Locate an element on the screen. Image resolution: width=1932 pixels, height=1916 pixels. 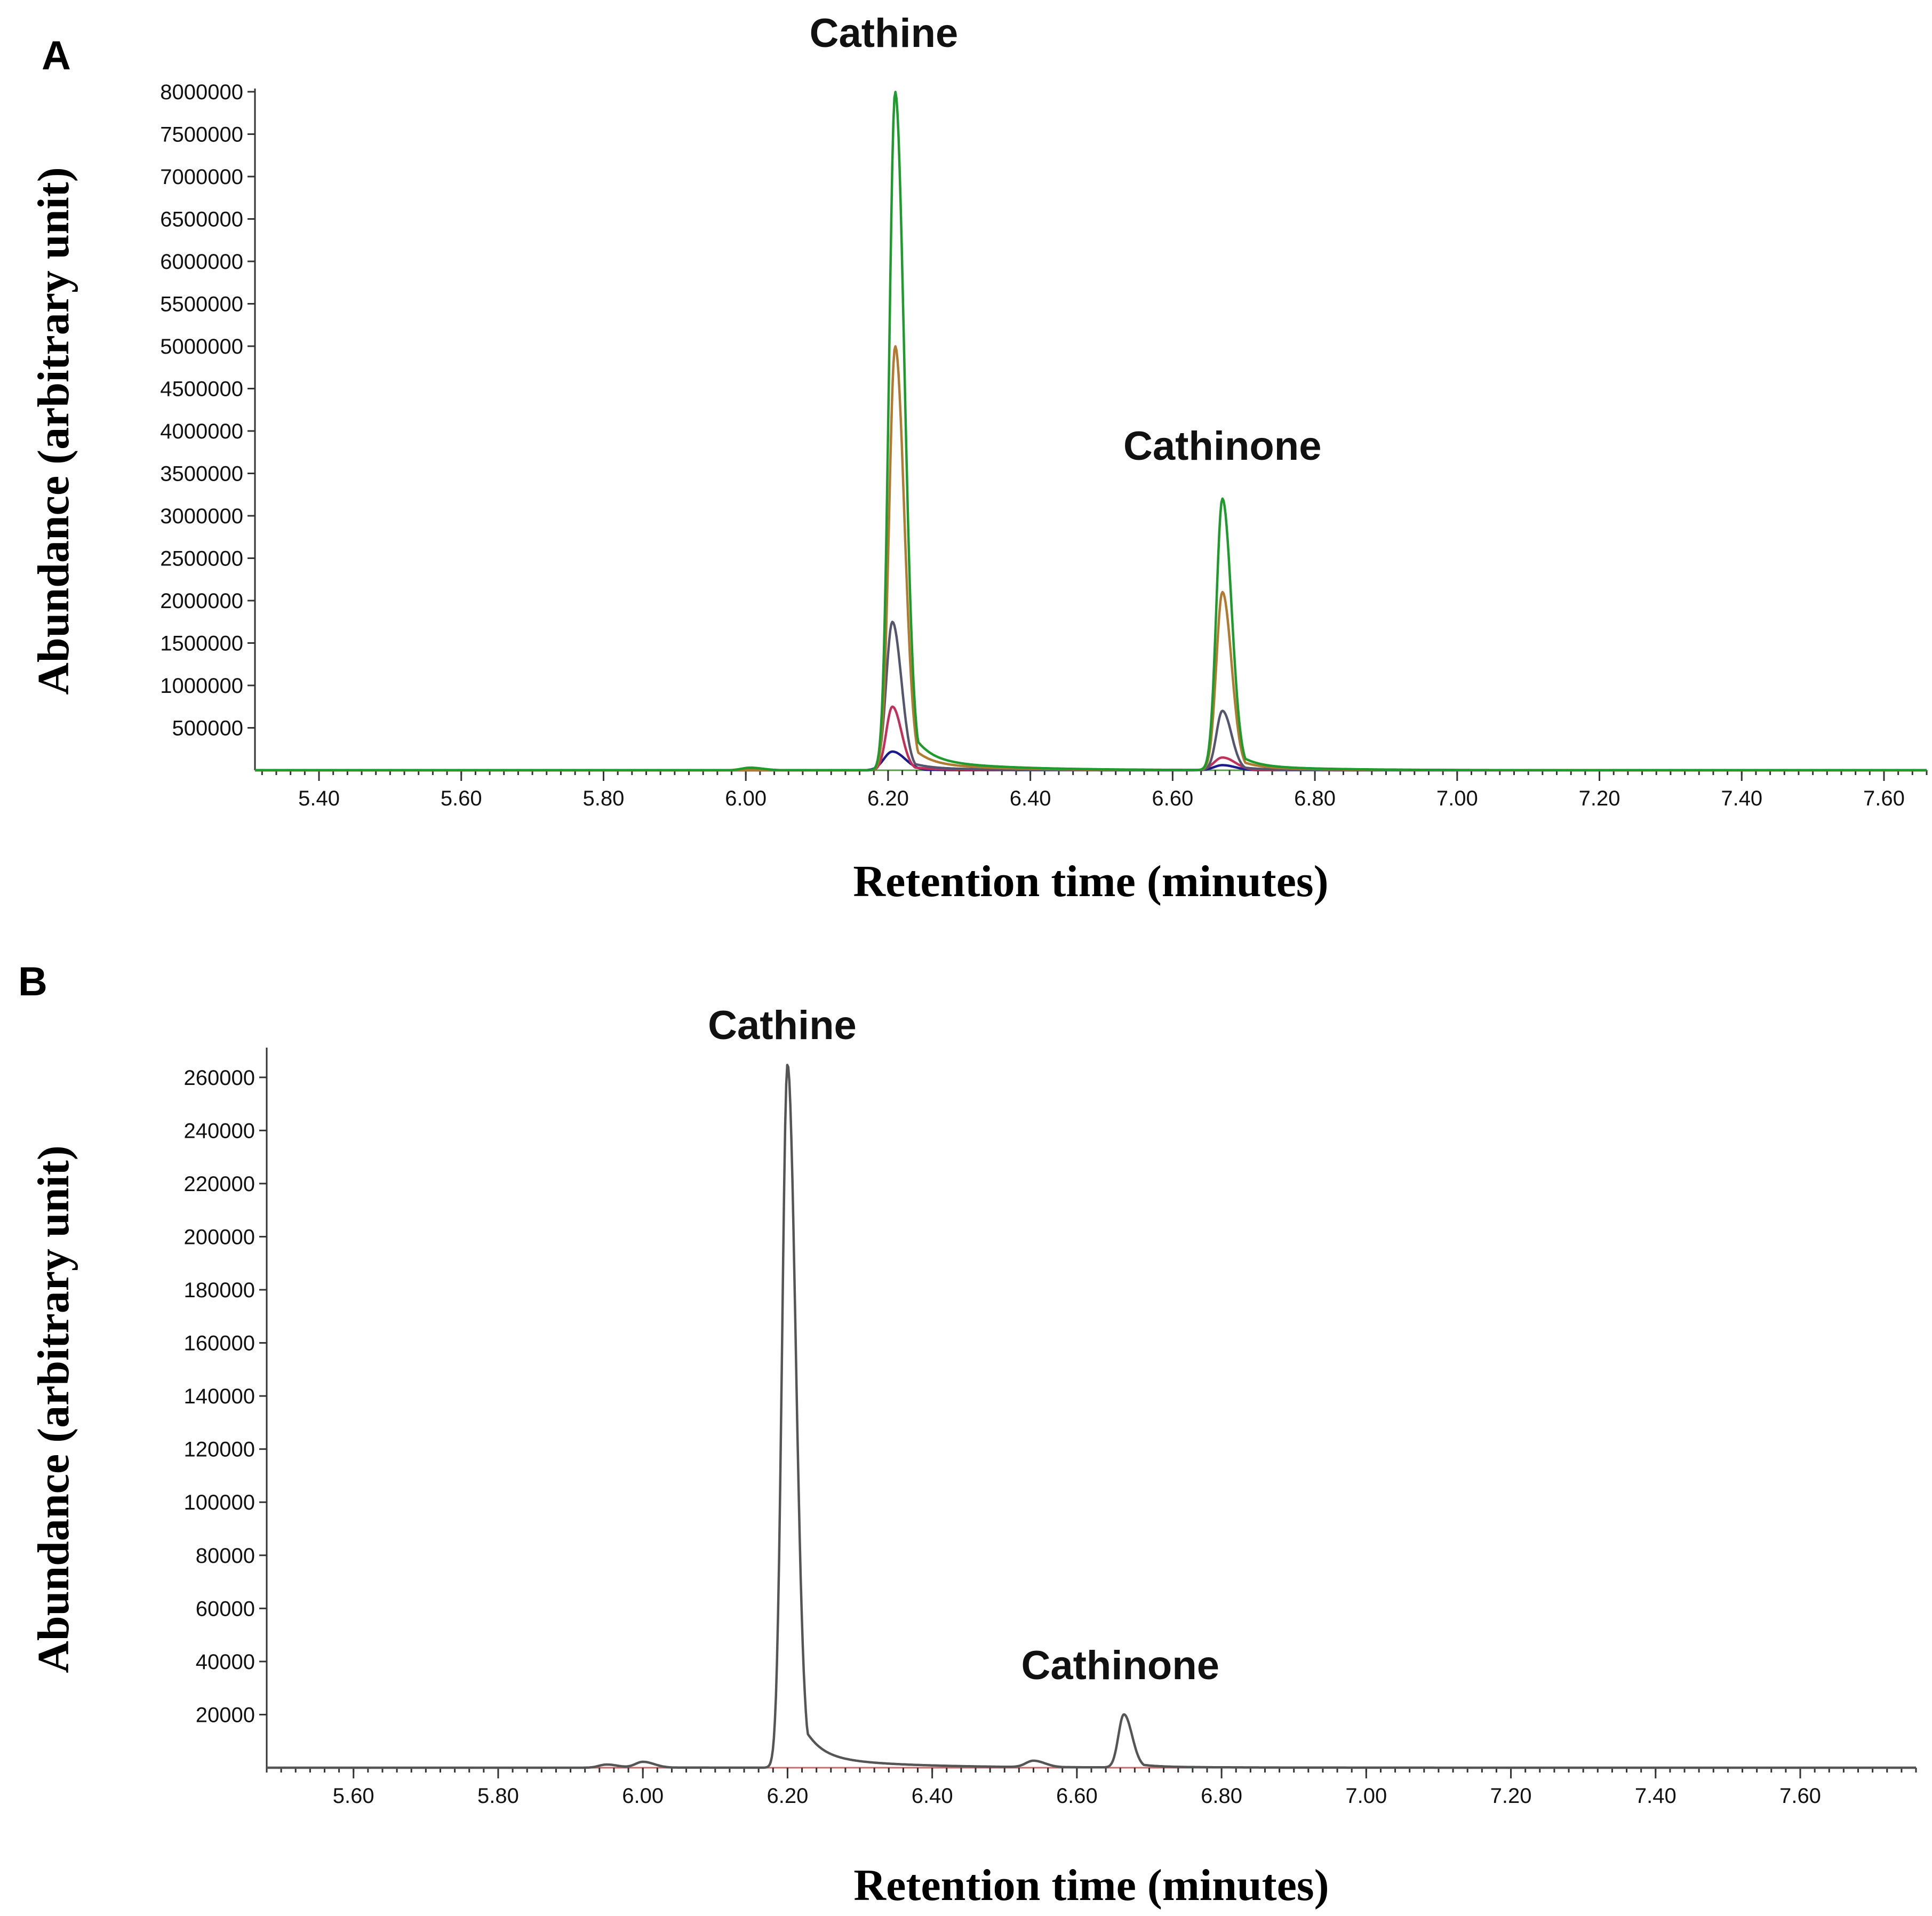
y-tick-label: 40000 is located at coordinates (225, 1662).